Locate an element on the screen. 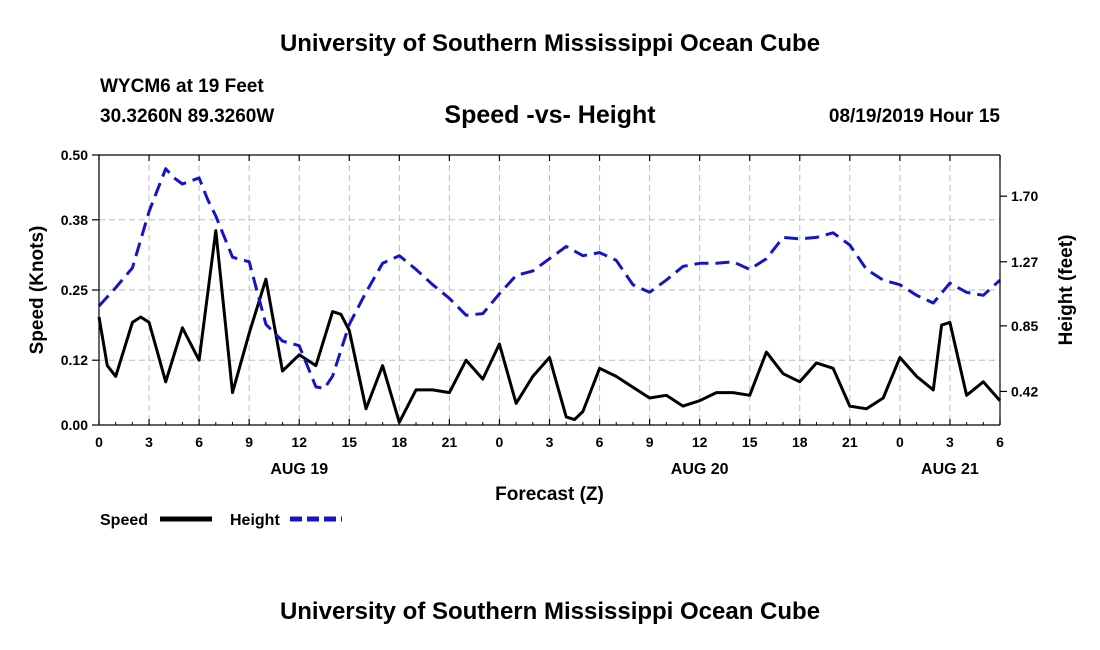  right-tick-label: 0.85 is located at coordinates (1024, 326).